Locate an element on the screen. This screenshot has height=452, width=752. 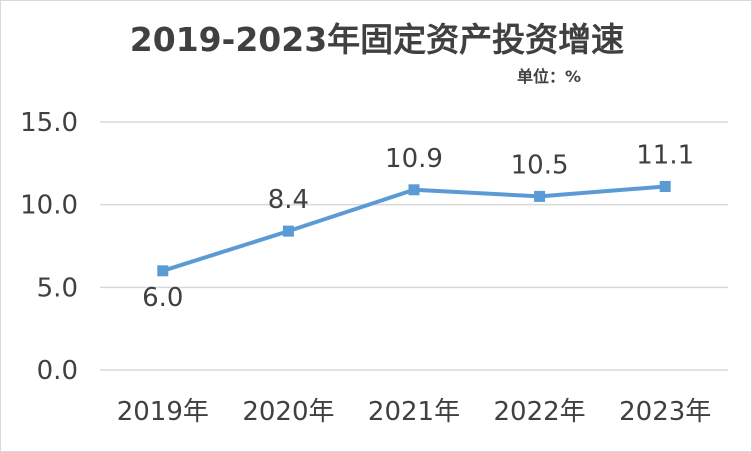
data-label: 6.0 is located at coordinates (162, 298).